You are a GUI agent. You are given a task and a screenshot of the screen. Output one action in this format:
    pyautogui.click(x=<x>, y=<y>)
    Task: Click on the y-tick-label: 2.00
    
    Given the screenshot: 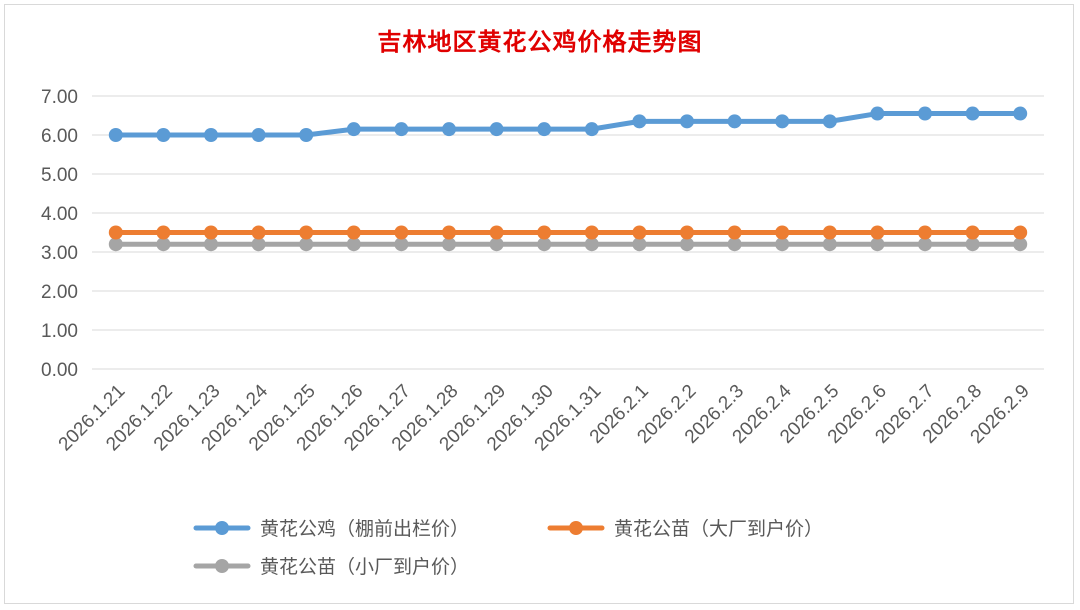 What is the action you would take?
    pyautogui.click(x=59, y=292)
    